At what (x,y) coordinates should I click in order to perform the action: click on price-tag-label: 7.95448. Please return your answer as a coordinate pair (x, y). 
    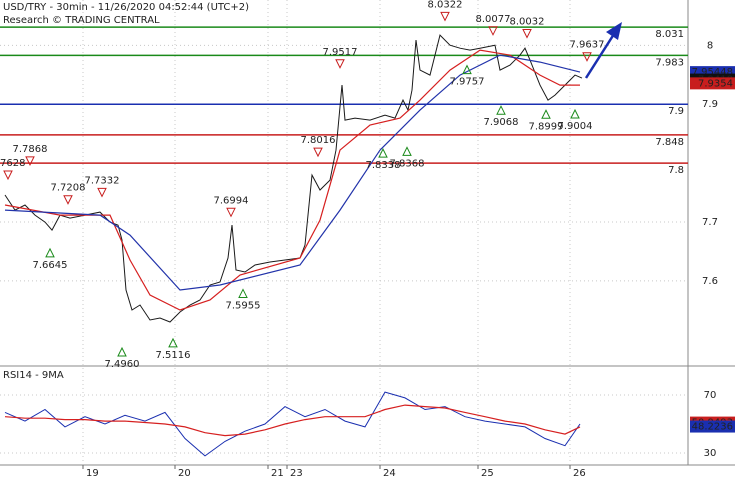
    Looking at the image, I should click on (712, 72).